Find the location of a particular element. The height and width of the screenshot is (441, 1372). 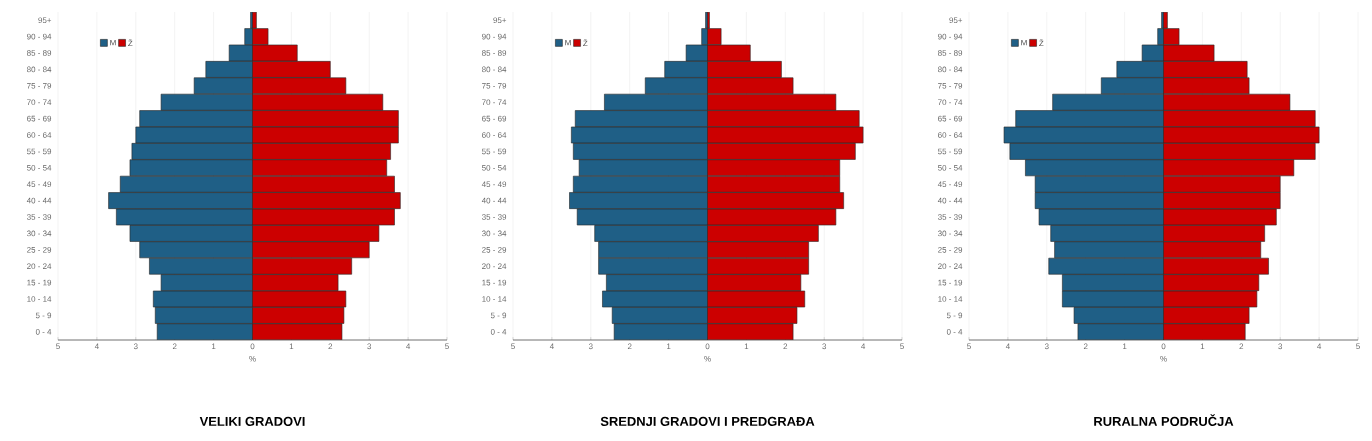

text: SREDNJI GRADOVI I PREDGRAĐA is located at coordinates (707, 421).